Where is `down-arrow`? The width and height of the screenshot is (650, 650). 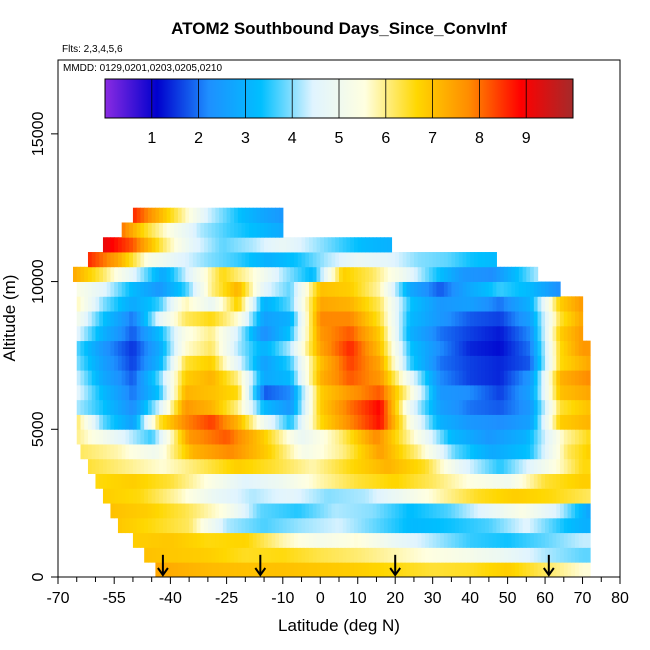
down-arrow is located at coordinates (395, 565).